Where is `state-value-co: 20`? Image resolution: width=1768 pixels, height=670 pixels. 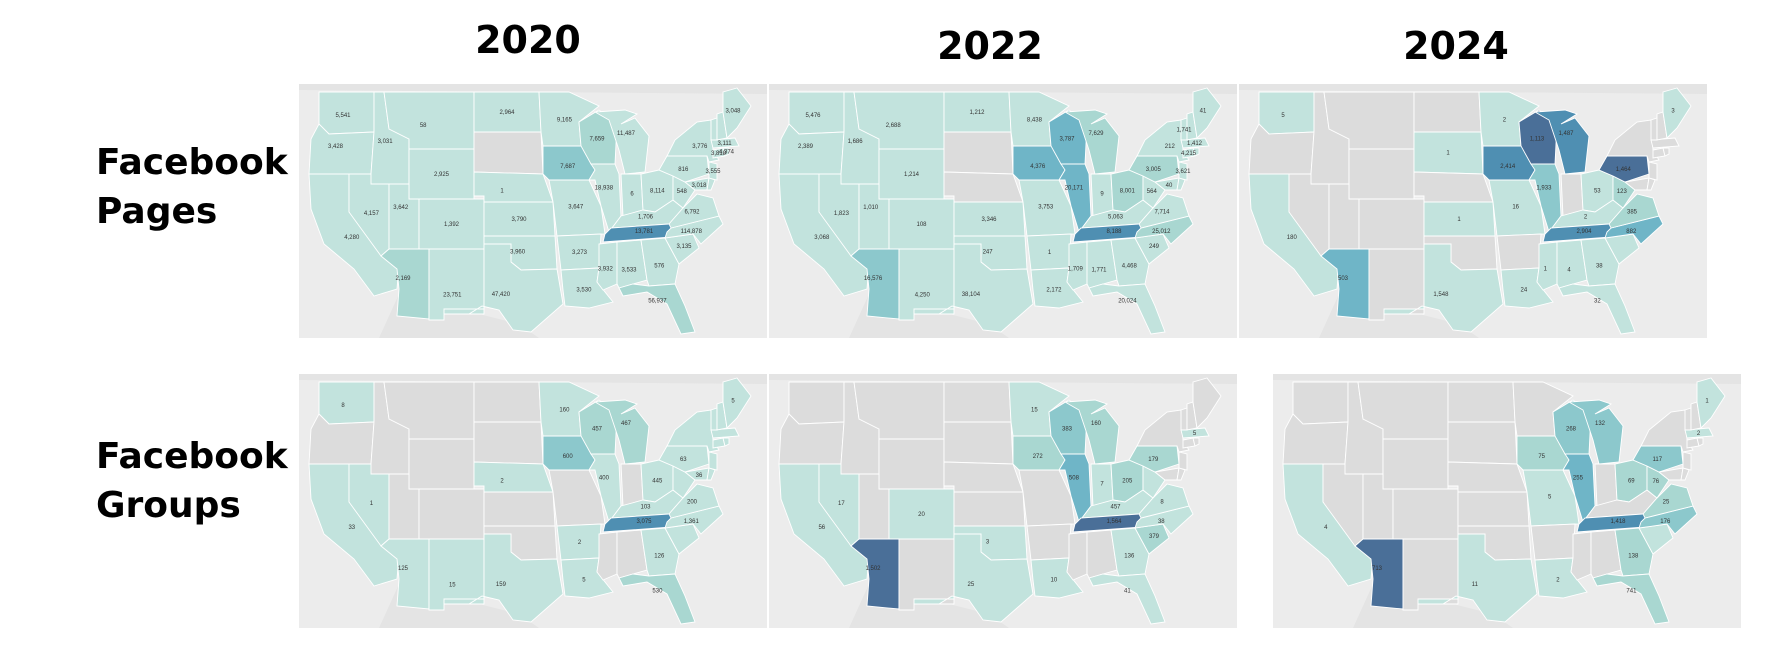 state-value-co: 20 is located at coordinates (921, 515).